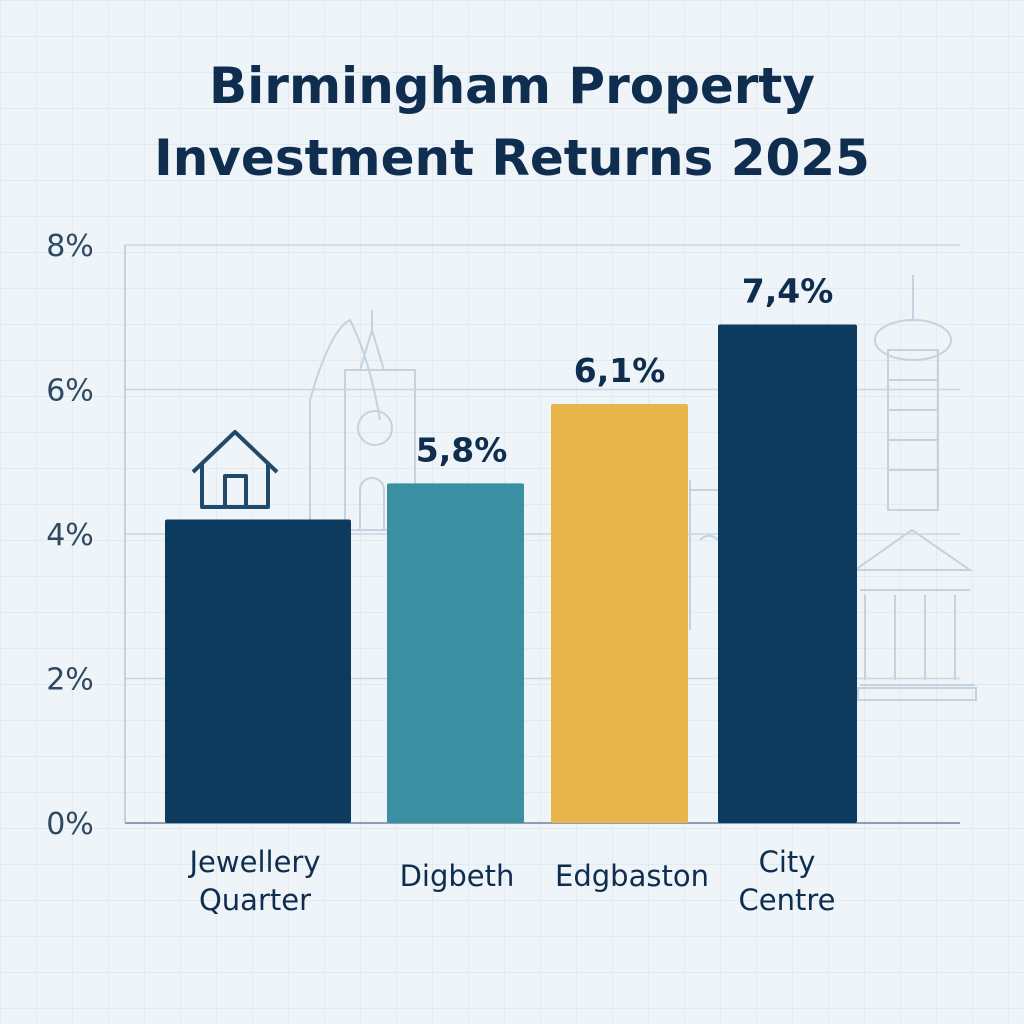  What do you see at coordinates (462, 449) in the screenshot?
I see `data-label: 5,8%` at bounding box center [462, 449].